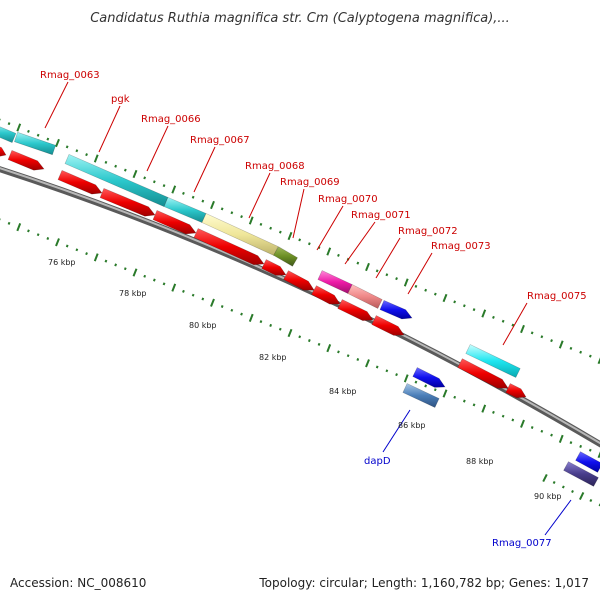 This screenshot has width=600, height=600. Describe the element at coordinates (377, 461) in the screenshot. I see `gene-label-dapd: dapD` at that location.